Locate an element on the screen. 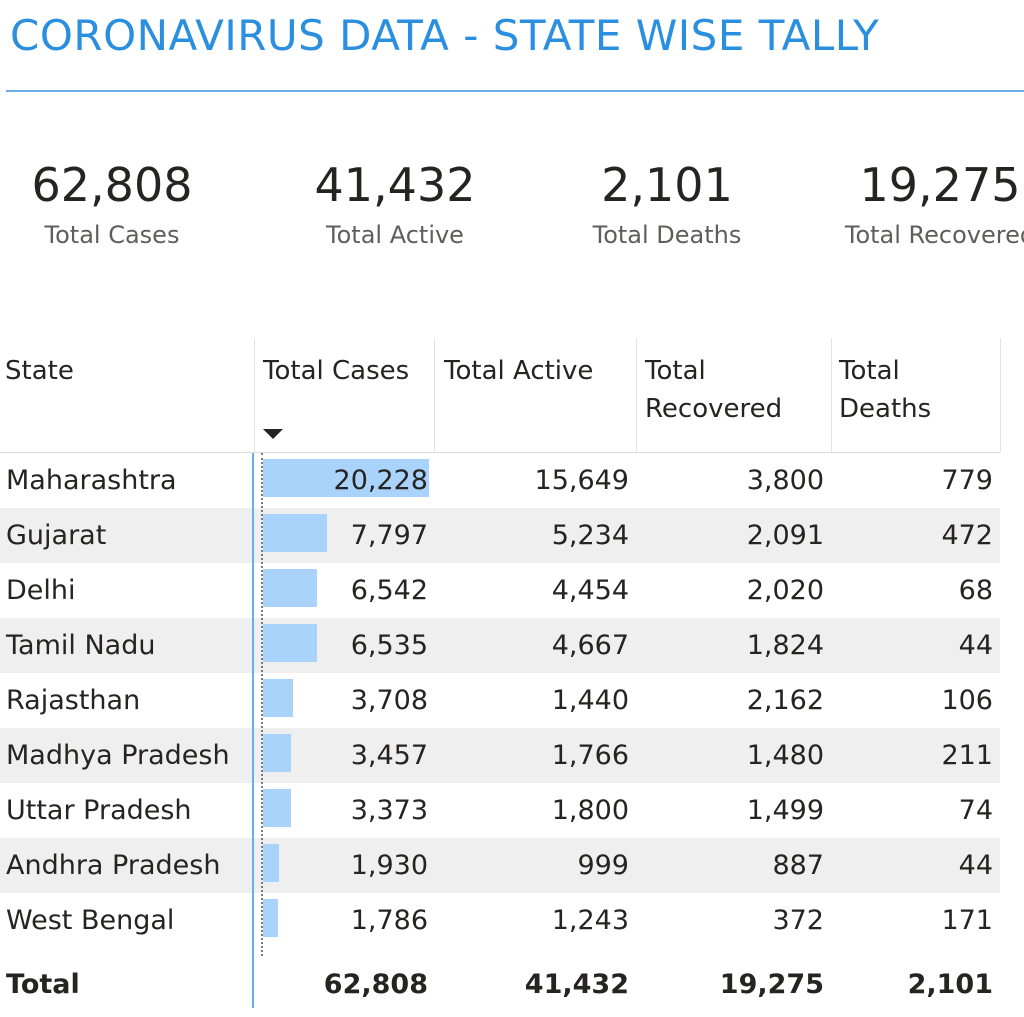 Image resolution: width=1024 pixels, height=1017 pixels. total-active-value: 4,454 is located at coordinates (590, 590).